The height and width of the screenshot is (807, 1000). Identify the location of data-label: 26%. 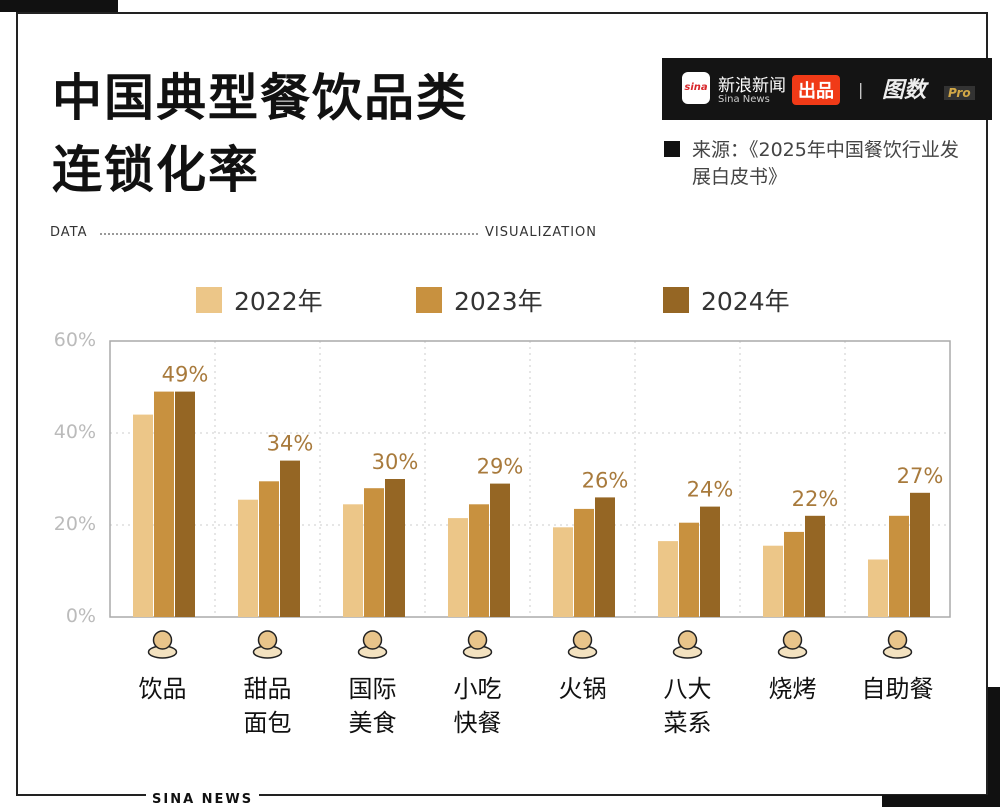
(605, 480).